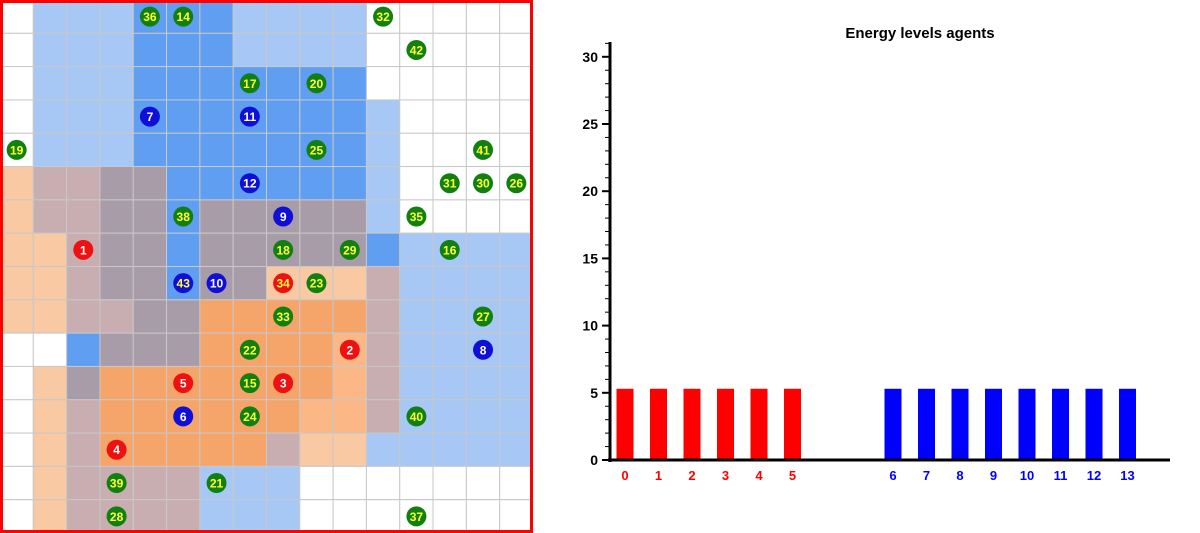  What do you see at coordinates (249, 416) in the screenshot?
I see `agent-24: 24` at bounding box center [249, 416].